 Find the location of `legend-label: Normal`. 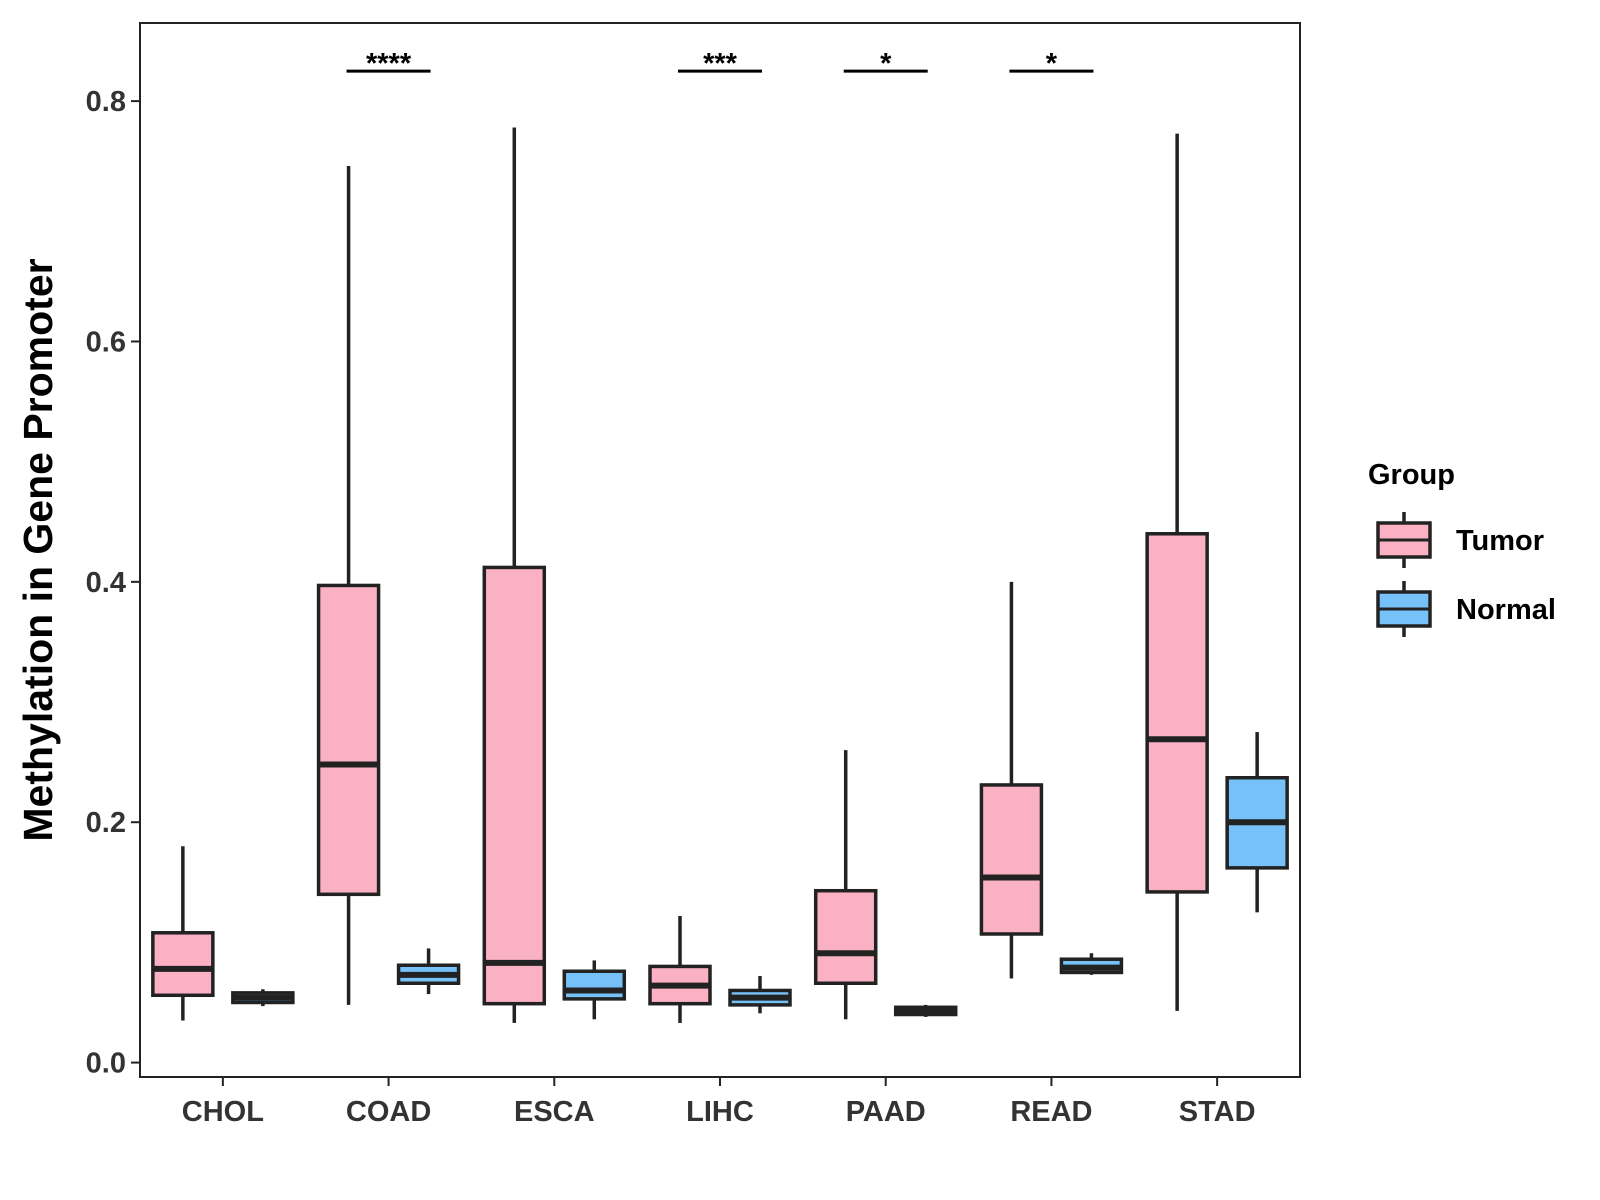

legend-label: Normal is located at coordinates (1506, 610).